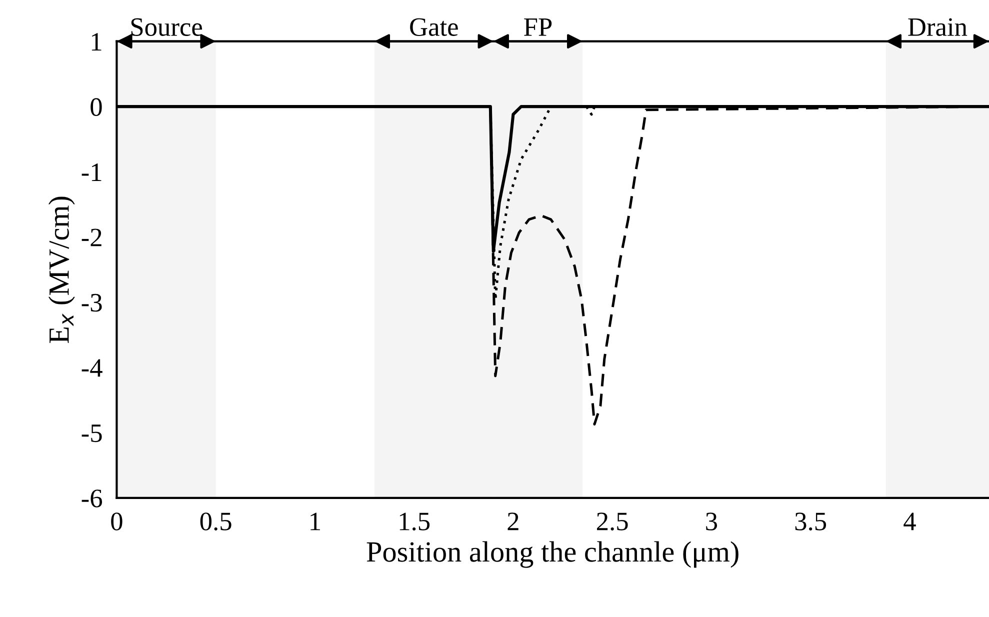 Image resolution: width=989 pixels, height=617 pixels. Describe the element at coordinates (910, 521) in the screenshot. I see `x-tick-label: 4` at that location.